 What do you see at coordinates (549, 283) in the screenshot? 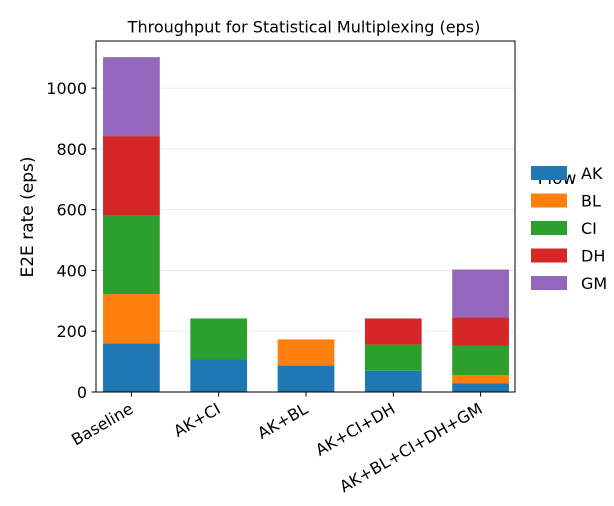
I see `legend-swatch-gm` at bounding box center [549, 283].